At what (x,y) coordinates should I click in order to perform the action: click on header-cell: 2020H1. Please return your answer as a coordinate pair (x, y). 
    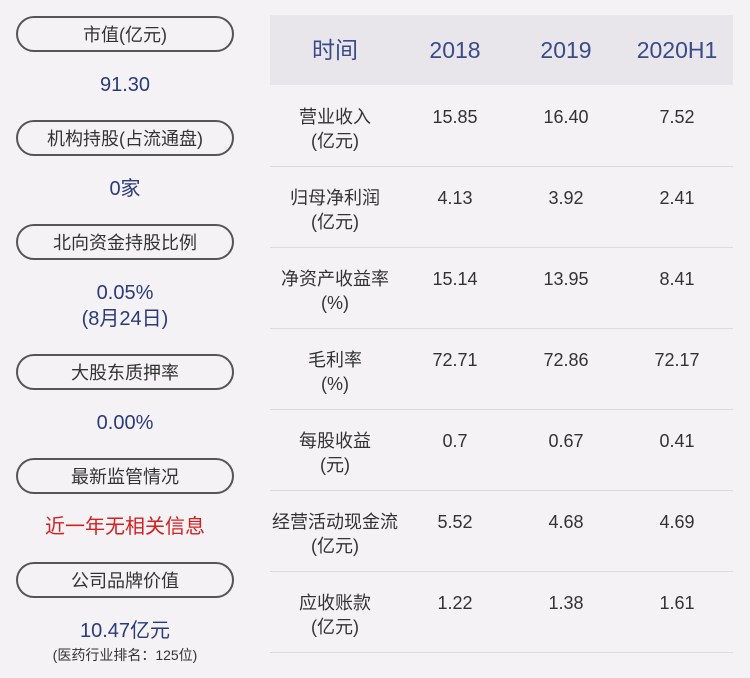
    Looking at the image, I should click on (677, 50).